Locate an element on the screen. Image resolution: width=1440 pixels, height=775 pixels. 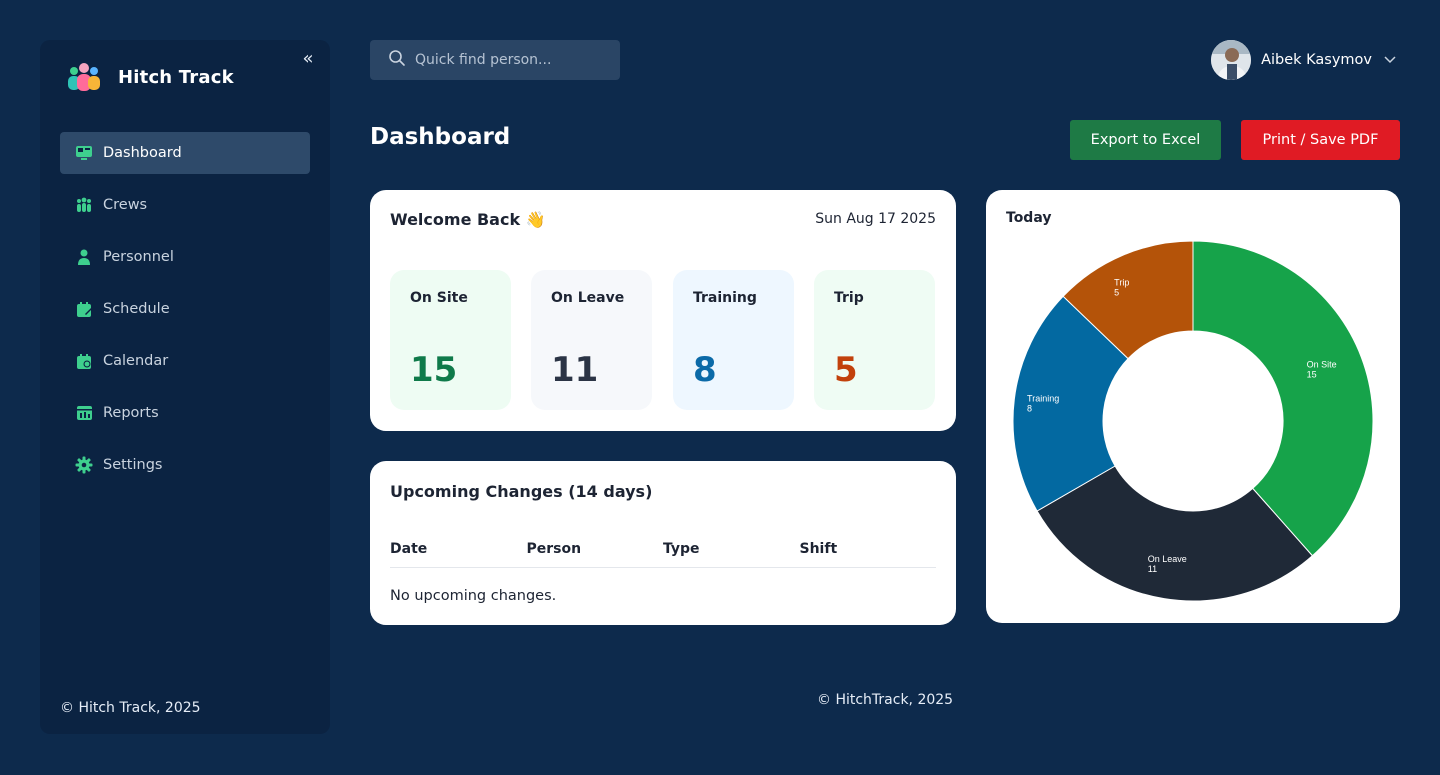
stat-trip: Trip 5 is located at coordinates (874, 340).